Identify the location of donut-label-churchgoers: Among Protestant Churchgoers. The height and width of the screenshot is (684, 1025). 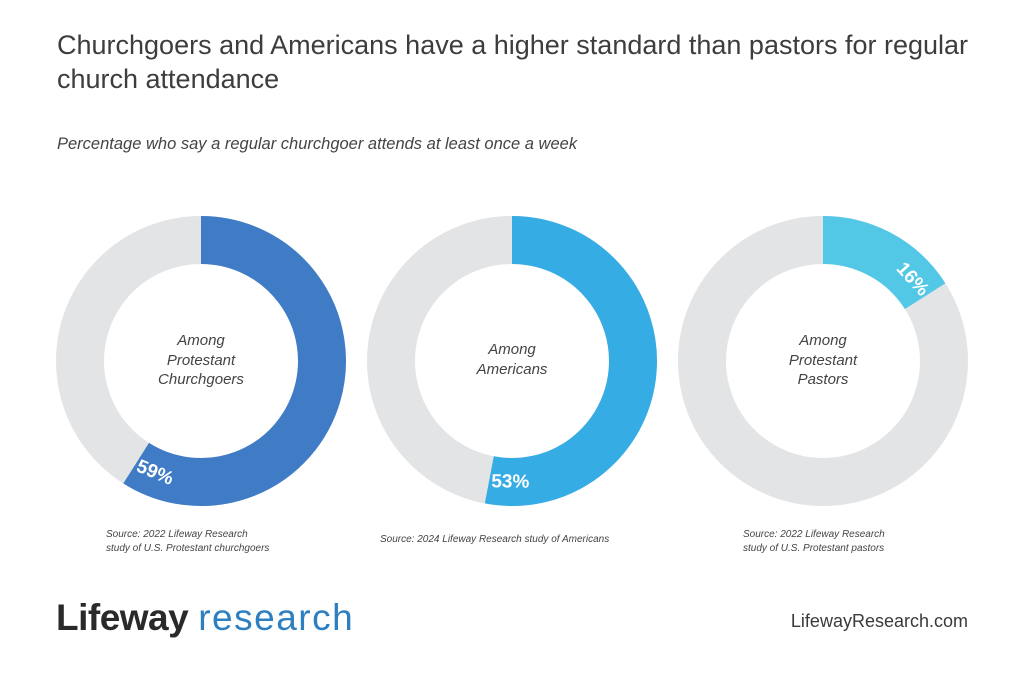
(201, 360).